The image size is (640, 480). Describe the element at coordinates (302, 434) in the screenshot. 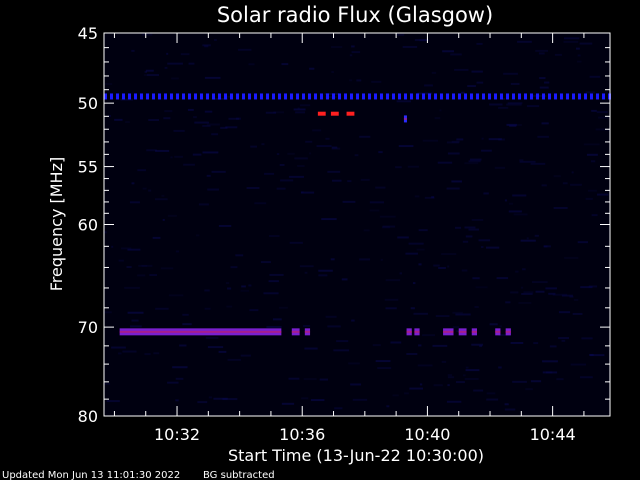

I see `x-tick-label: 10:36` at that location.